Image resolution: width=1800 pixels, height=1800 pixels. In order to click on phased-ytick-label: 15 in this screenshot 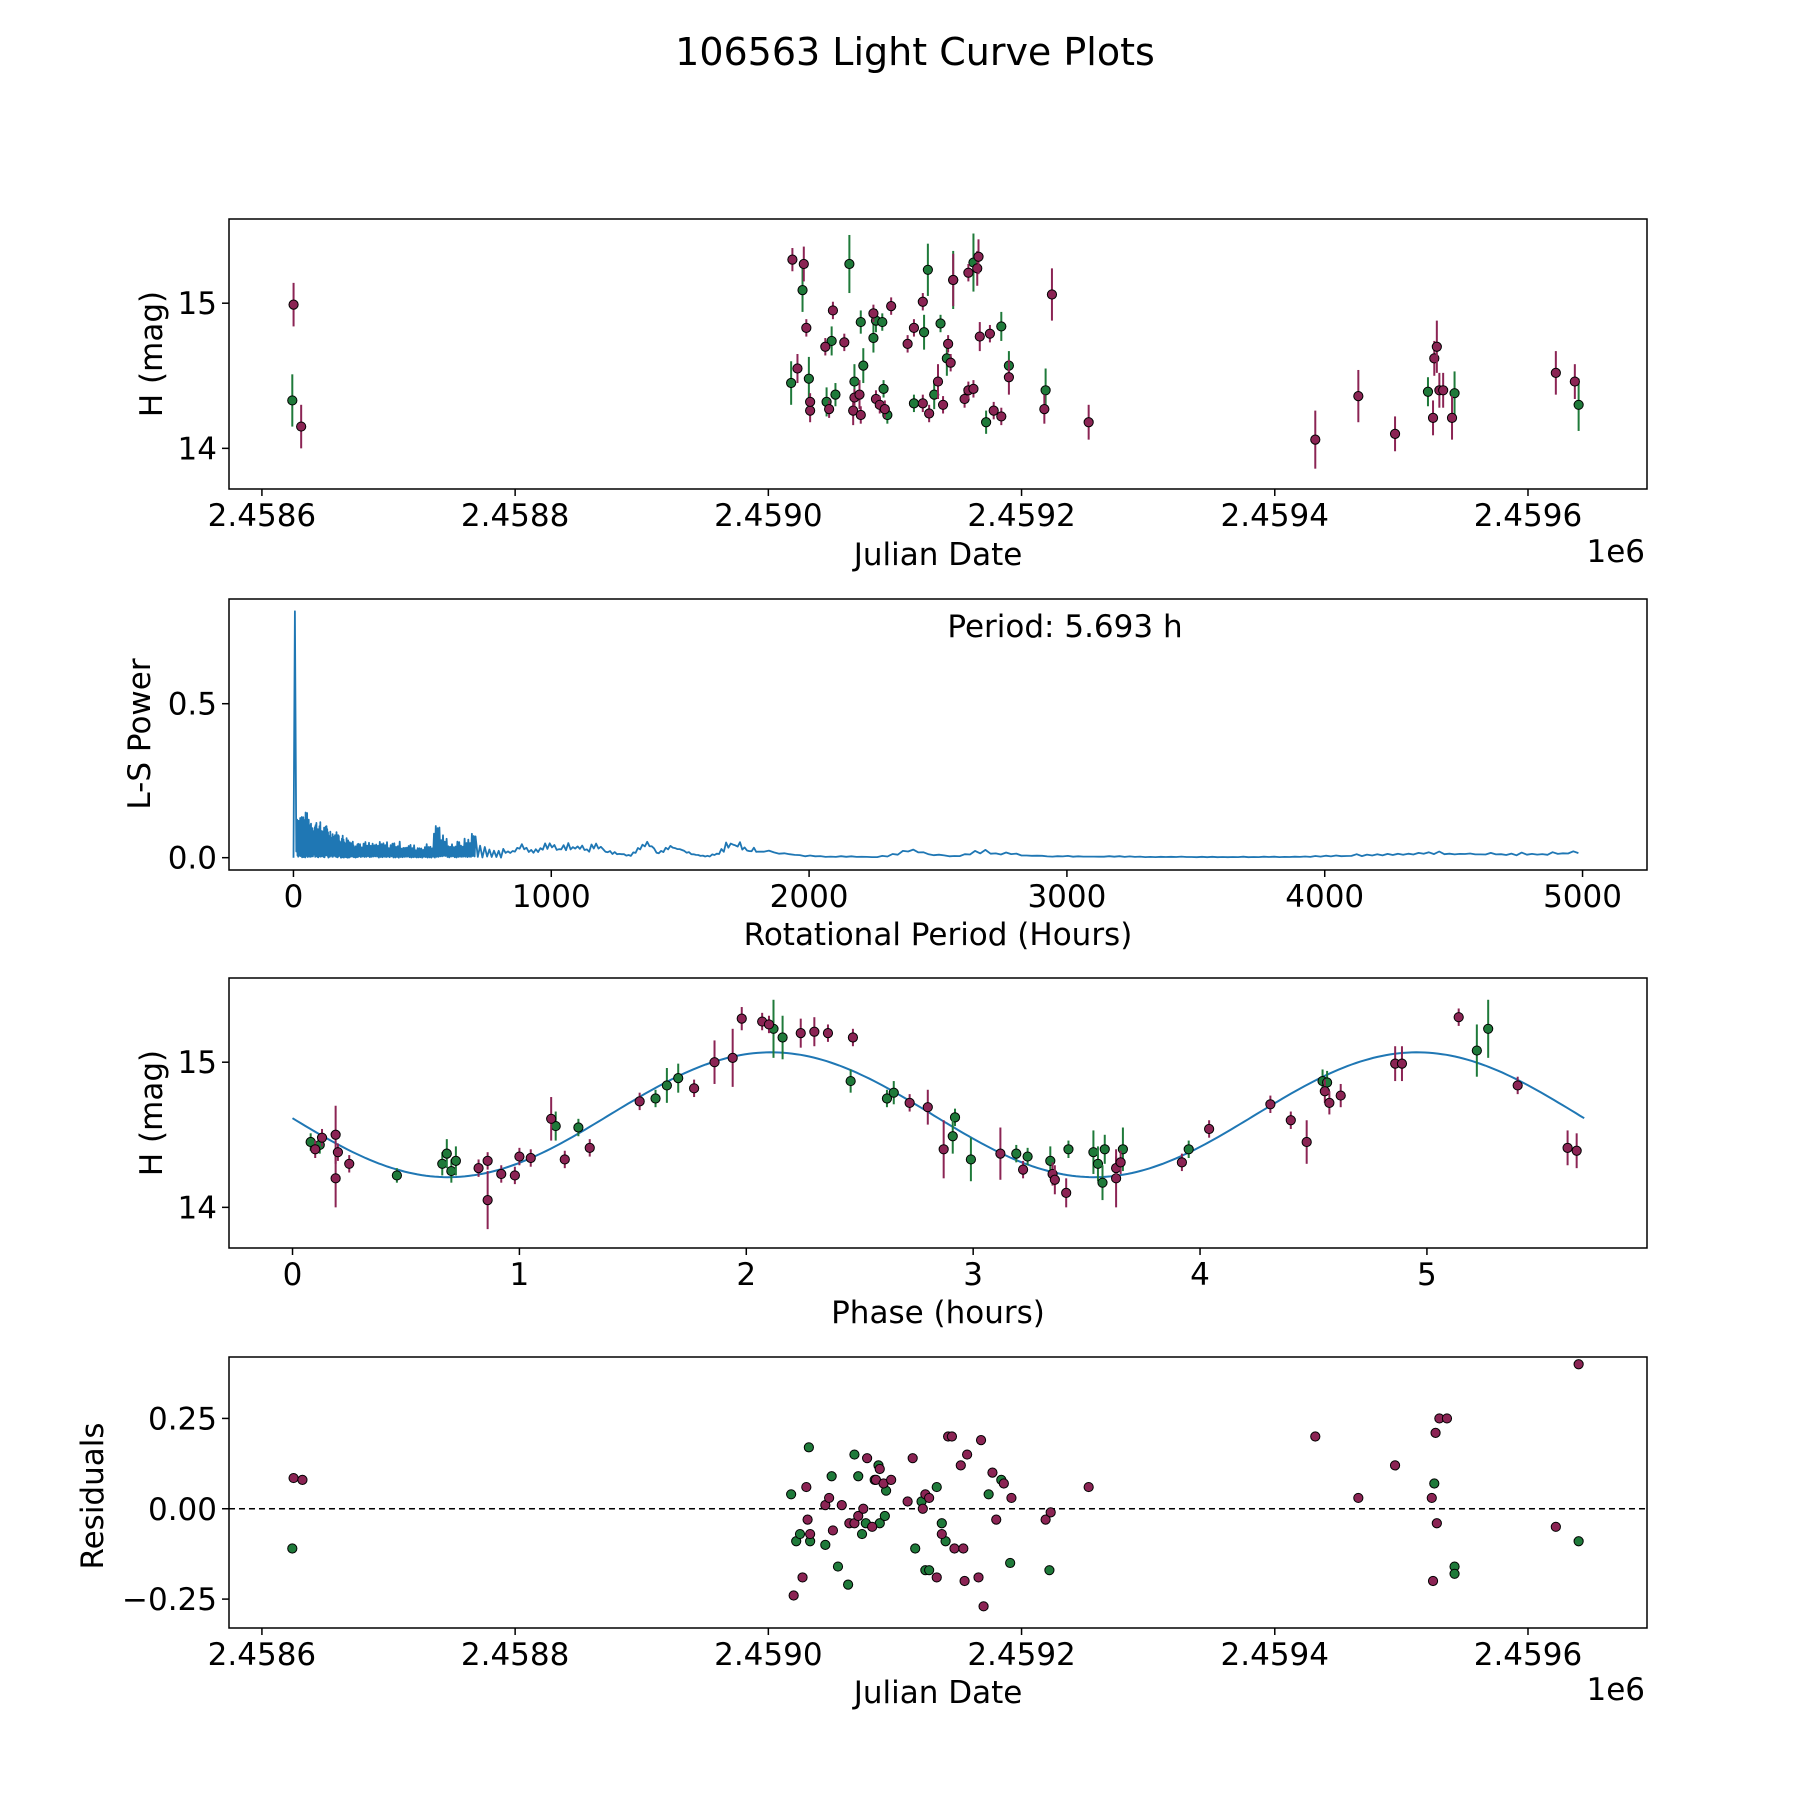, I will do `click(197, 1063)`.